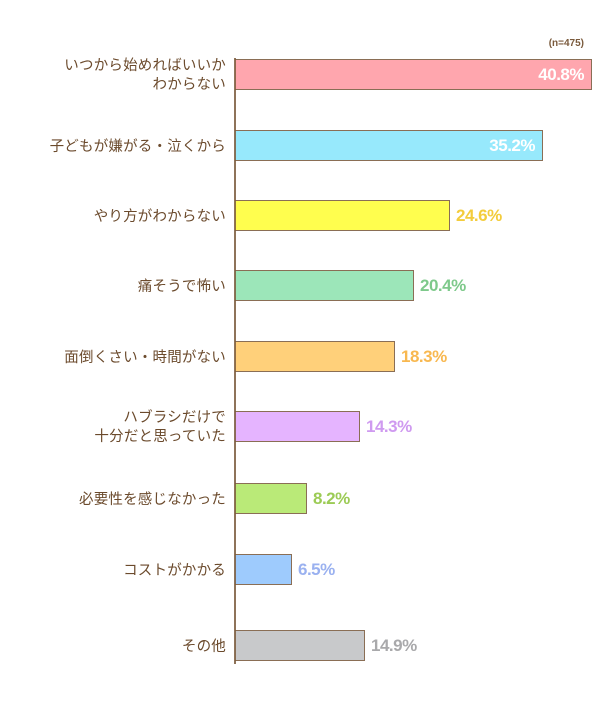 The image size is (600, 719). I want to click on bar-row: 必要性を感じなかった 8.2%, so click(300, 500).